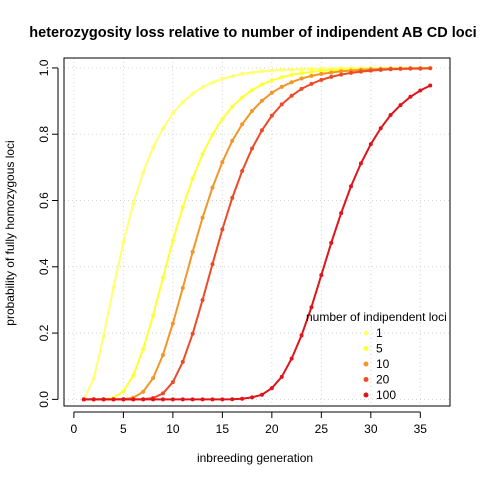 Image resolution: width=480 pixels, height=480 pixels. Describe the element at coordinates (173, 429) in the screenshot. I see `x-tick-label: 10` at that location.